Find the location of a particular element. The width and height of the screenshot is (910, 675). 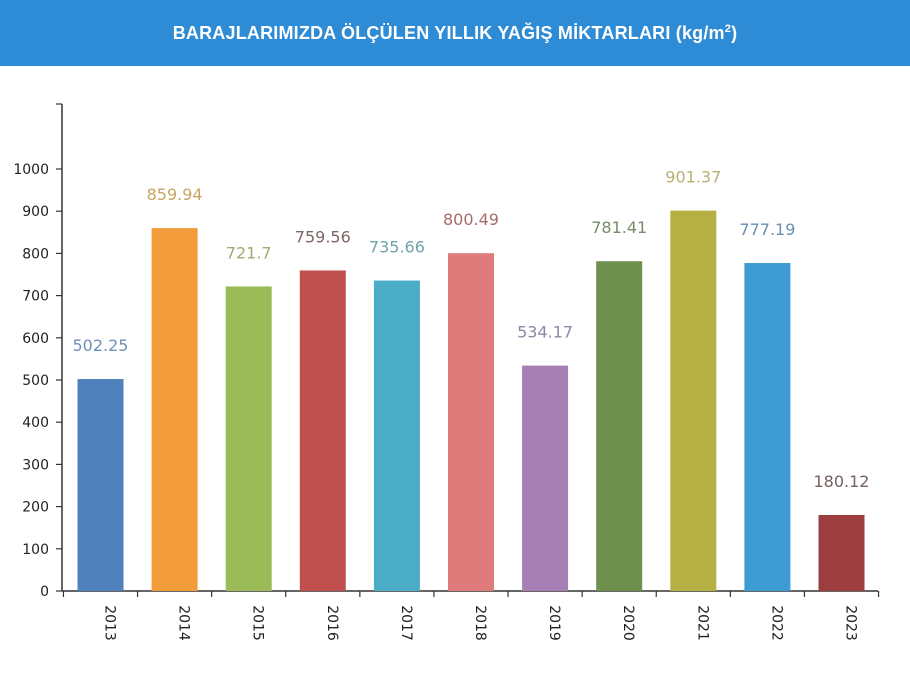

data-label-2022: 777.19 is located at coordinates (767, 229).